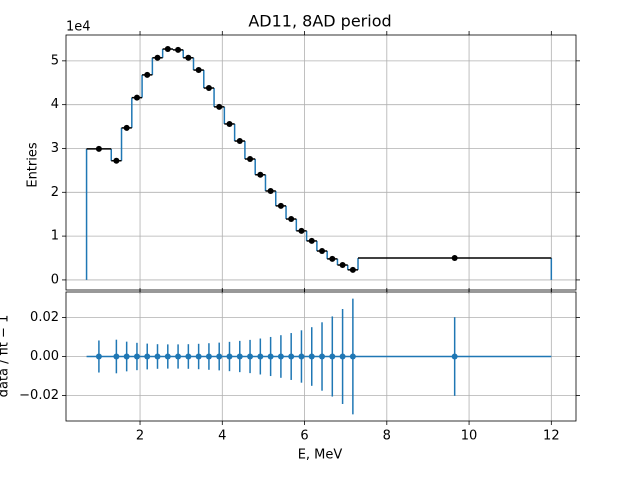  What do you see at coordinates (551, 436) in the screenshot?
I see `x-tick-label: 12` at bounding box center [551, 436].